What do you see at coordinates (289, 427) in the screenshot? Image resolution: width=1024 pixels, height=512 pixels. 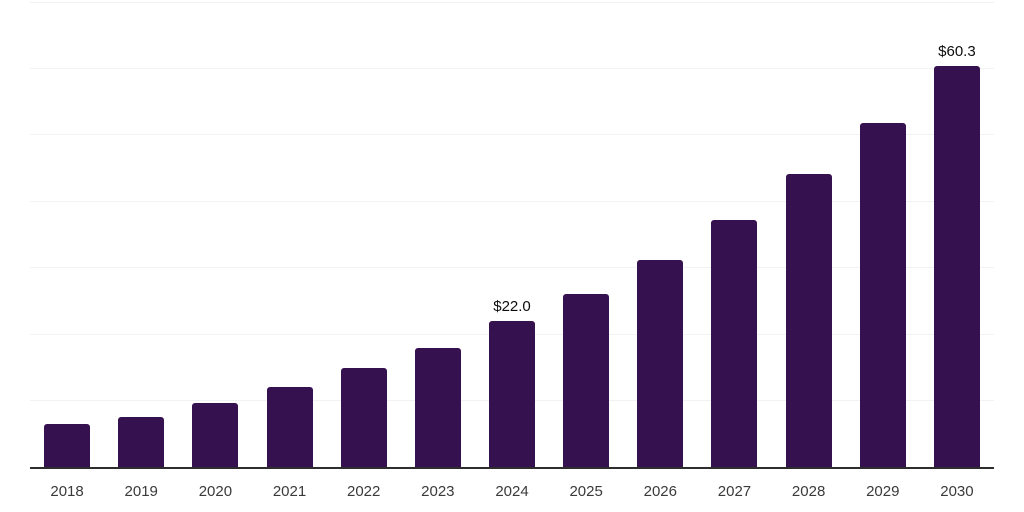 I see `bar-2021` at bounding box center [289, 427].